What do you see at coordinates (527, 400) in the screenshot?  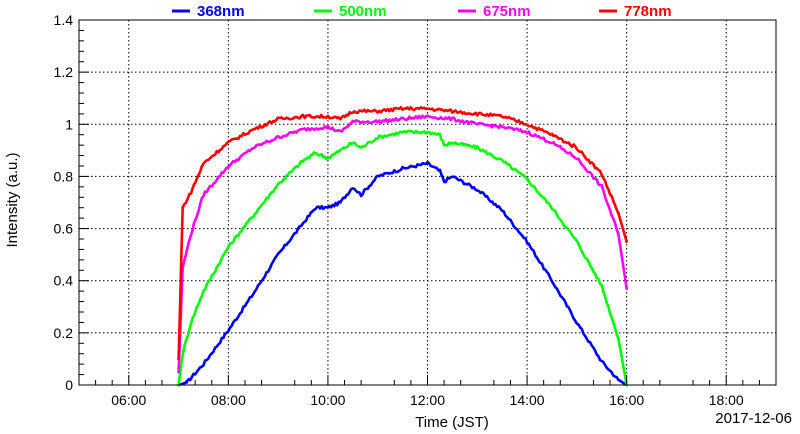 I see `x-tick-label: 14:00` at bounding box center [527, 400].